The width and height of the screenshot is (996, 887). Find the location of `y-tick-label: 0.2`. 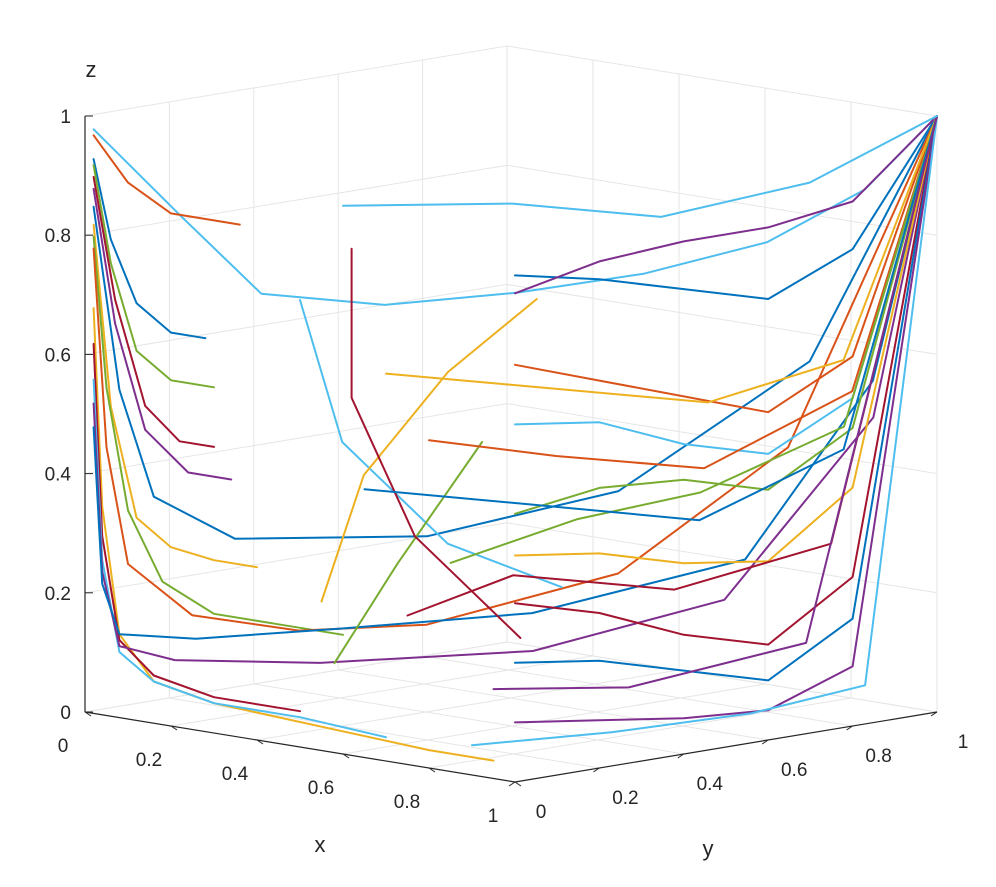

y-tick-label: 0.2 is located at coordinates (625, 798).